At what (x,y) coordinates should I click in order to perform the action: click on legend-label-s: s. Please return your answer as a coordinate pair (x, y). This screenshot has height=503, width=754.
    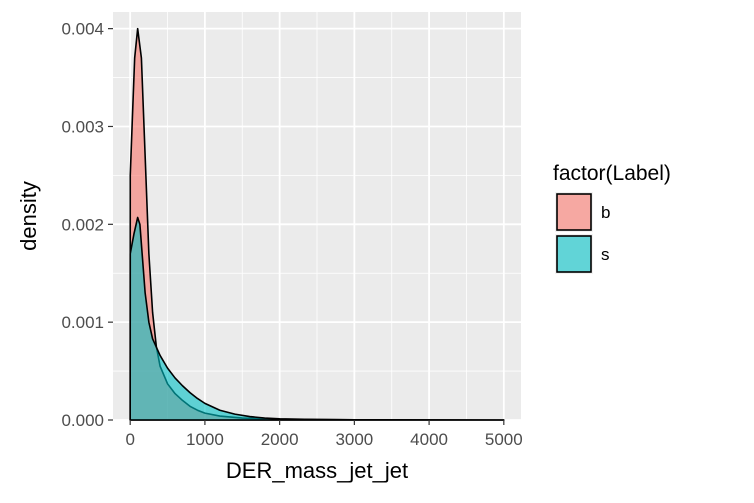
    Looking at the image, I should click on (605, 254).